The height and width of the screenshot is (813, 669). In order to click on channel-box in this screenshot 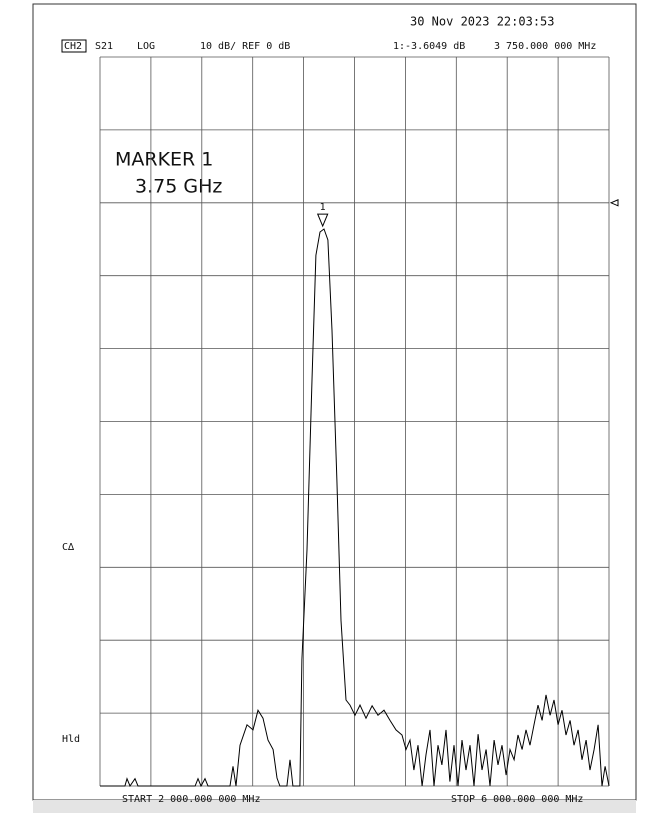, I will do `click(74, 46)`.